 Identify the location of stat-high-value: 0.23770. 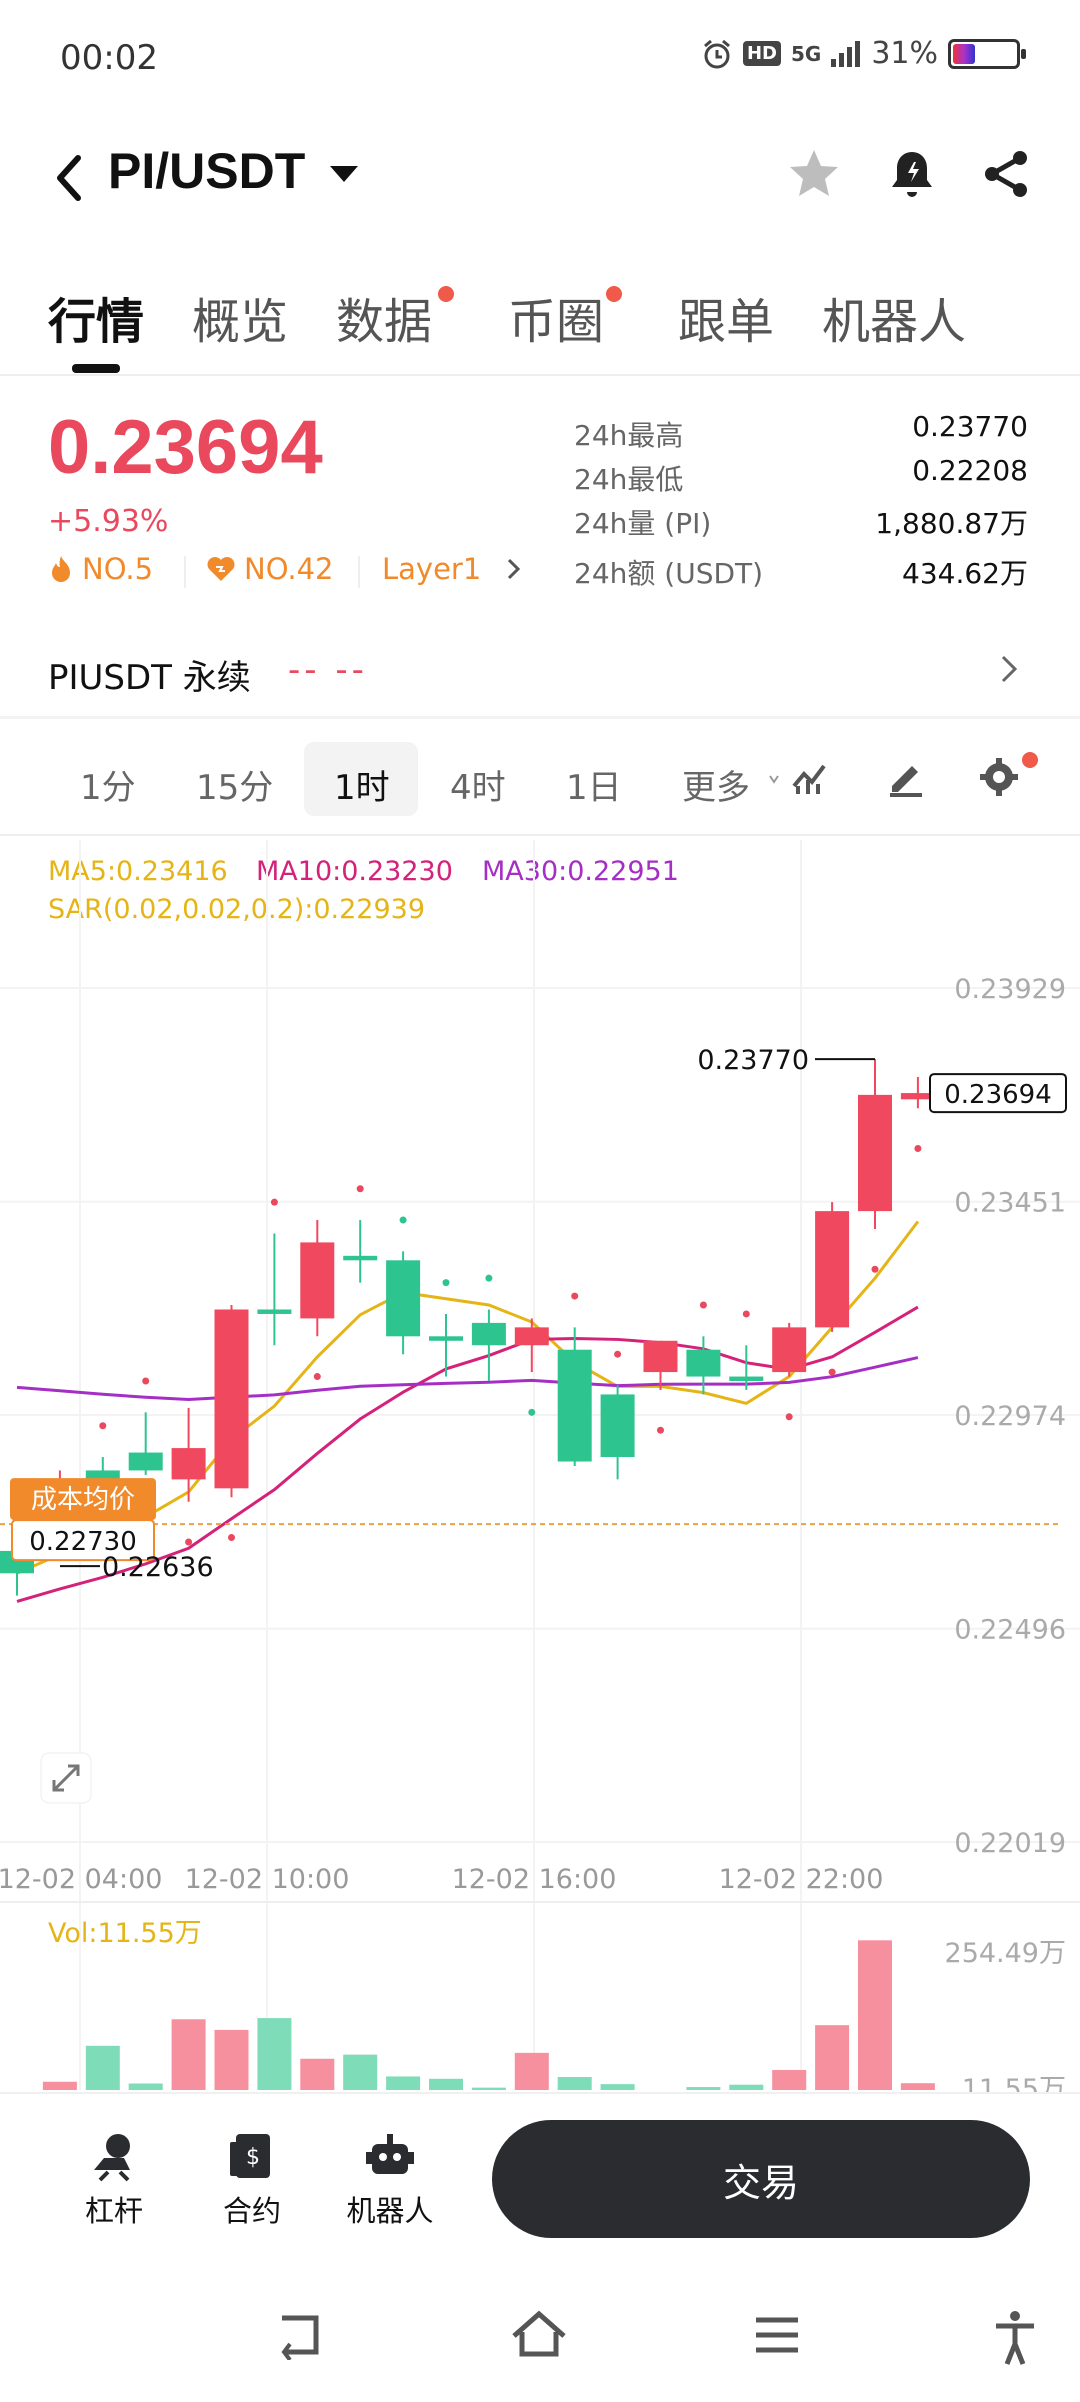
(970, 426).